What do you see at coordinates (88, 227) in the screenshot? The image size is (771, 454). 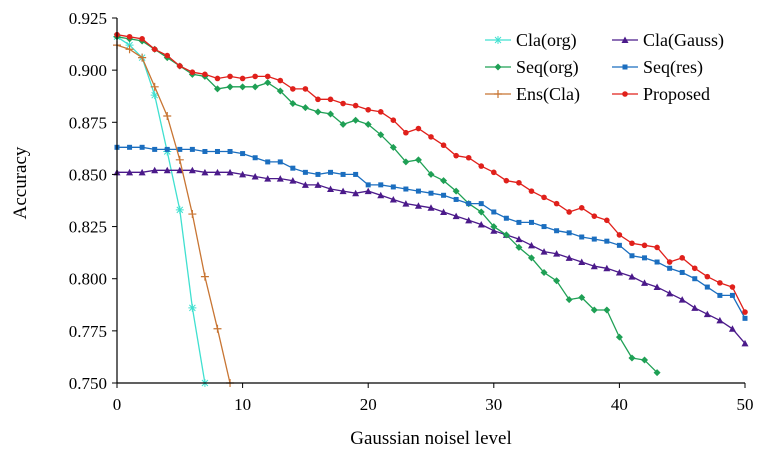 I see `y-tick-label: 0.825` at bounding box center [88, 227].